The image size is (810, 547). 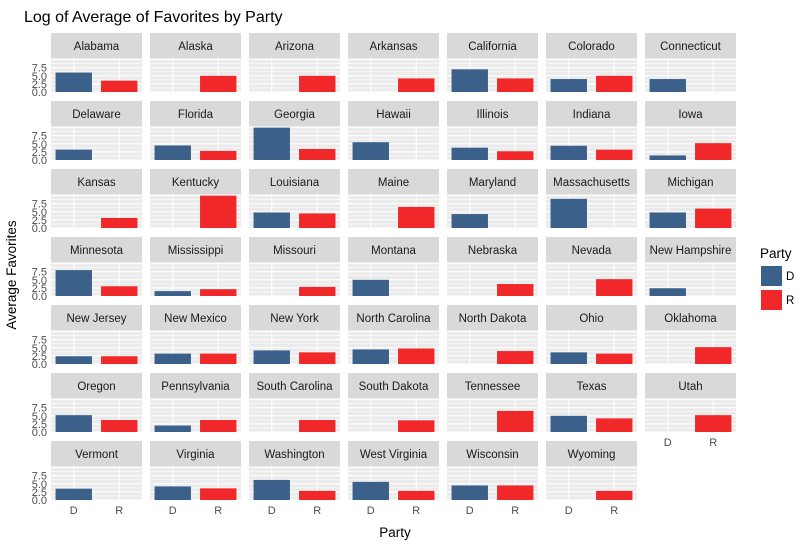 What do you see at coordinates (294, 335) in the screenshot?
I see `panel-new-york: New York` at bounding box center [294, 335].